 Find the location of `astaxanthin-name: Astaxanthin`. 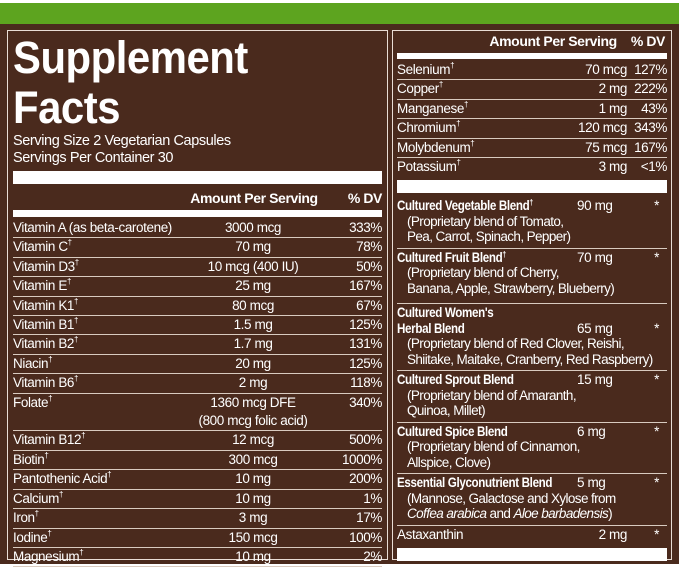

astaxanthin-name: Astaxanthin is located at coordinates (430, 534).